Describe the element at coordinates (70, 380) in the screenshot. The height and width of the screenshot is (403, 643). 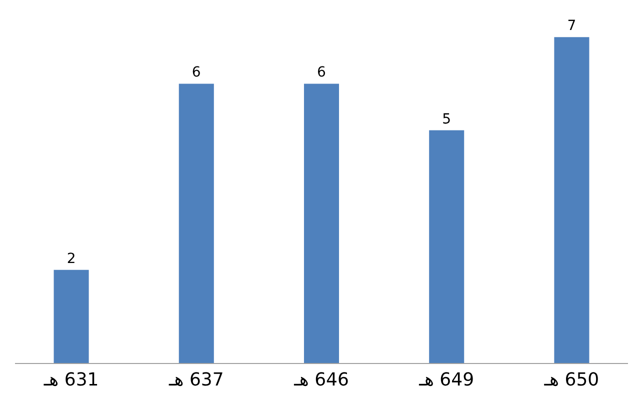
I see `x-tick-label: 631 هـ` at that location.